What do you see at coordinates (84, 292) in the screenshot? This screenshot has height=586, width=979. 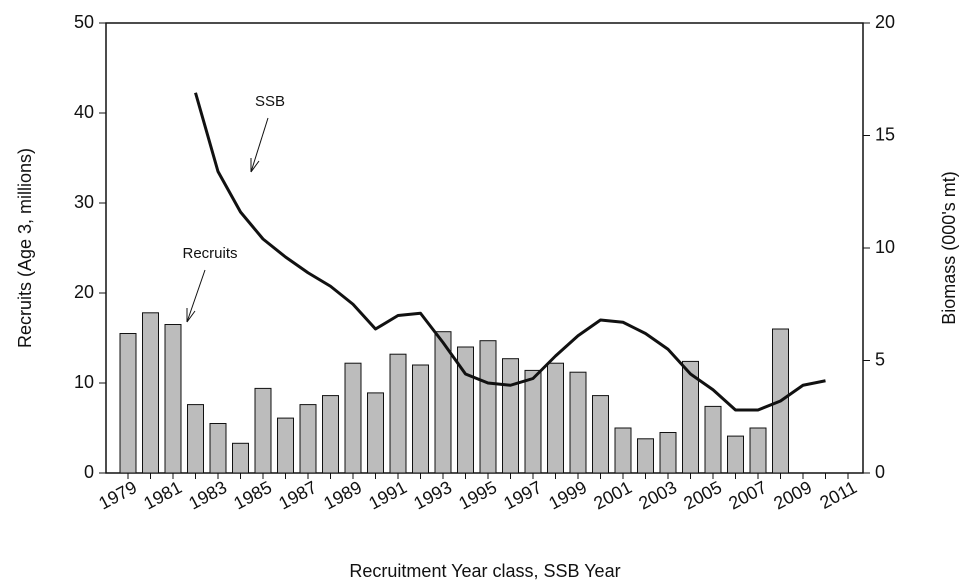 I see `y-tick-label: 20` at bounding box center [84, 292].